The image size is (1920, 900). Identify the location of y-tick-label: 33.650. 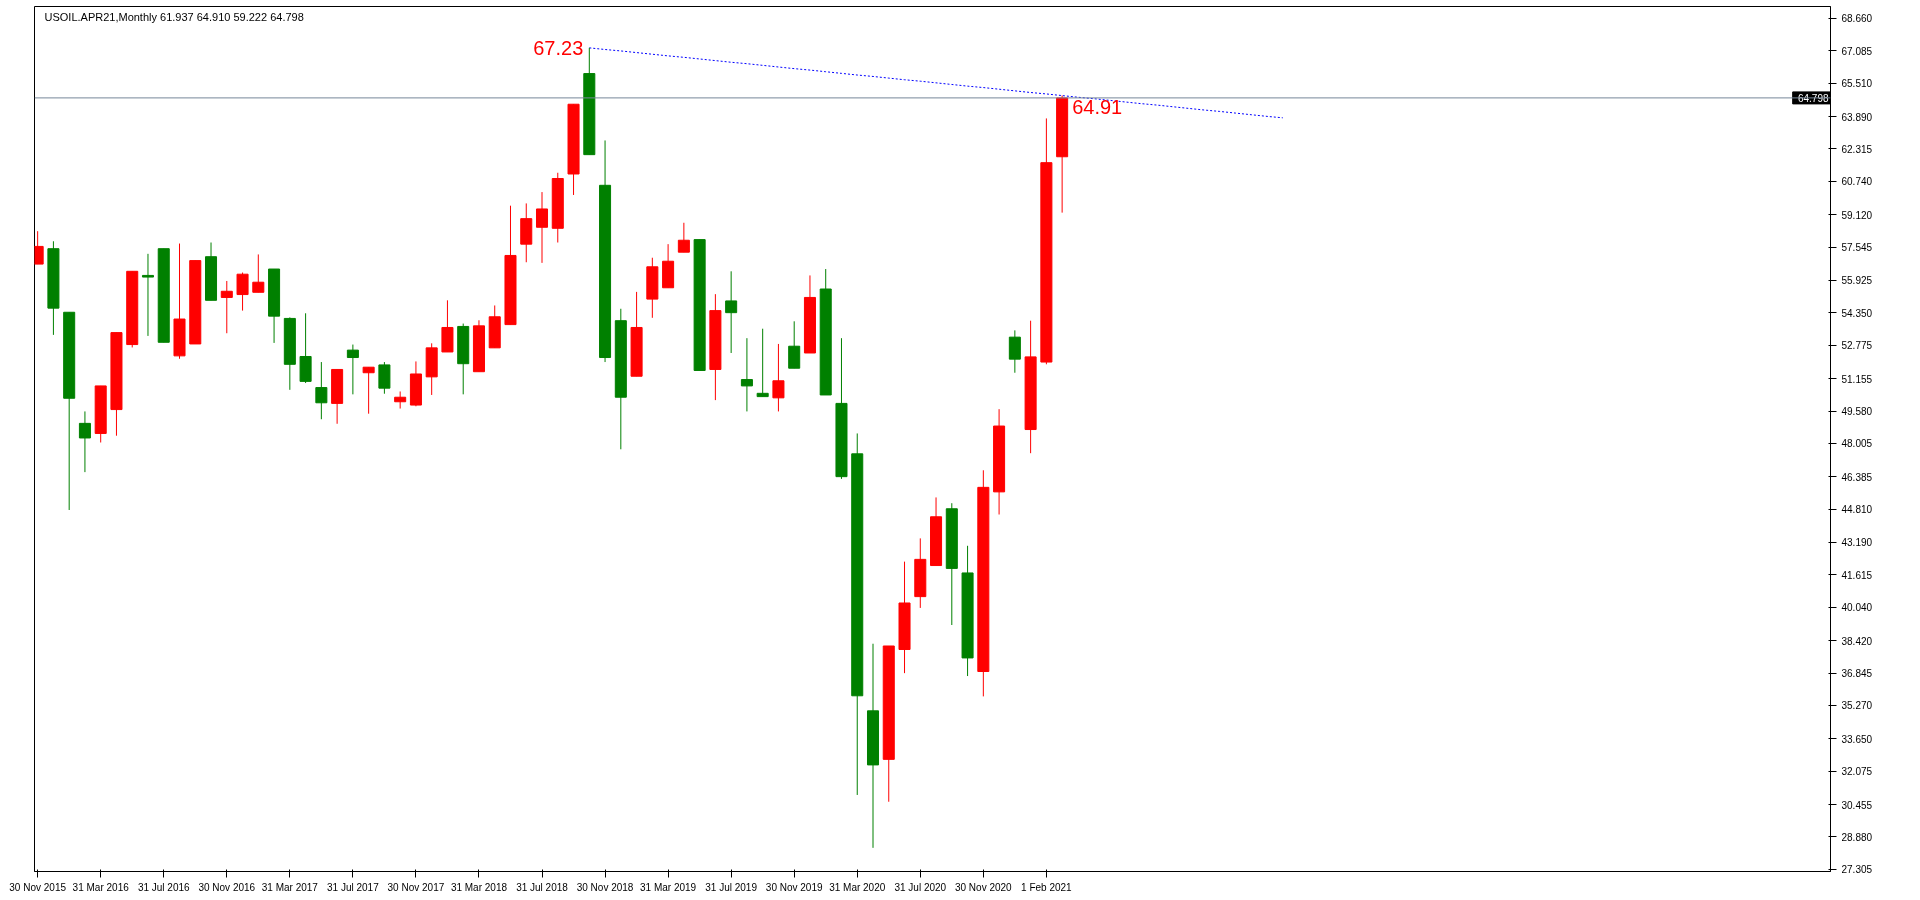
(1857, 739).